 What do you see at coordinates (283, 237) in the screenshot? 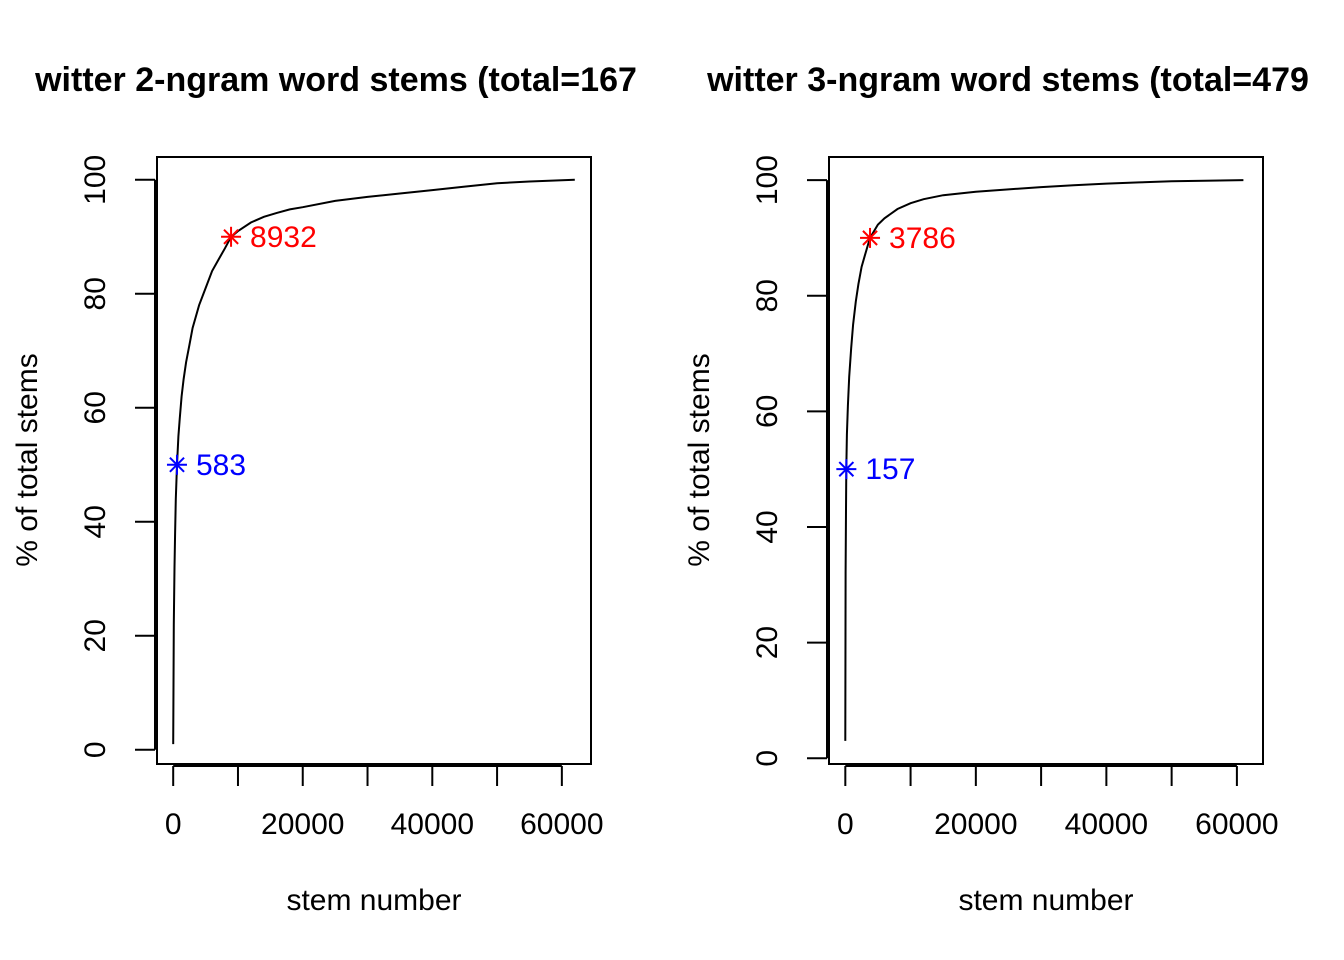
I see `annotation-label: 8932` at bounding box center [283, 237].